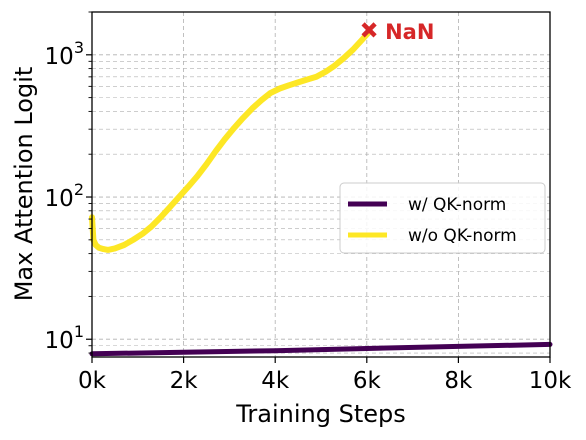 Image resolution: width=586 pixels, height=440 pixels. What do you see at coordinates (458, 381) in the screenshot?
I see `x-tick-label: 8k` at bounding box center [458, 381].